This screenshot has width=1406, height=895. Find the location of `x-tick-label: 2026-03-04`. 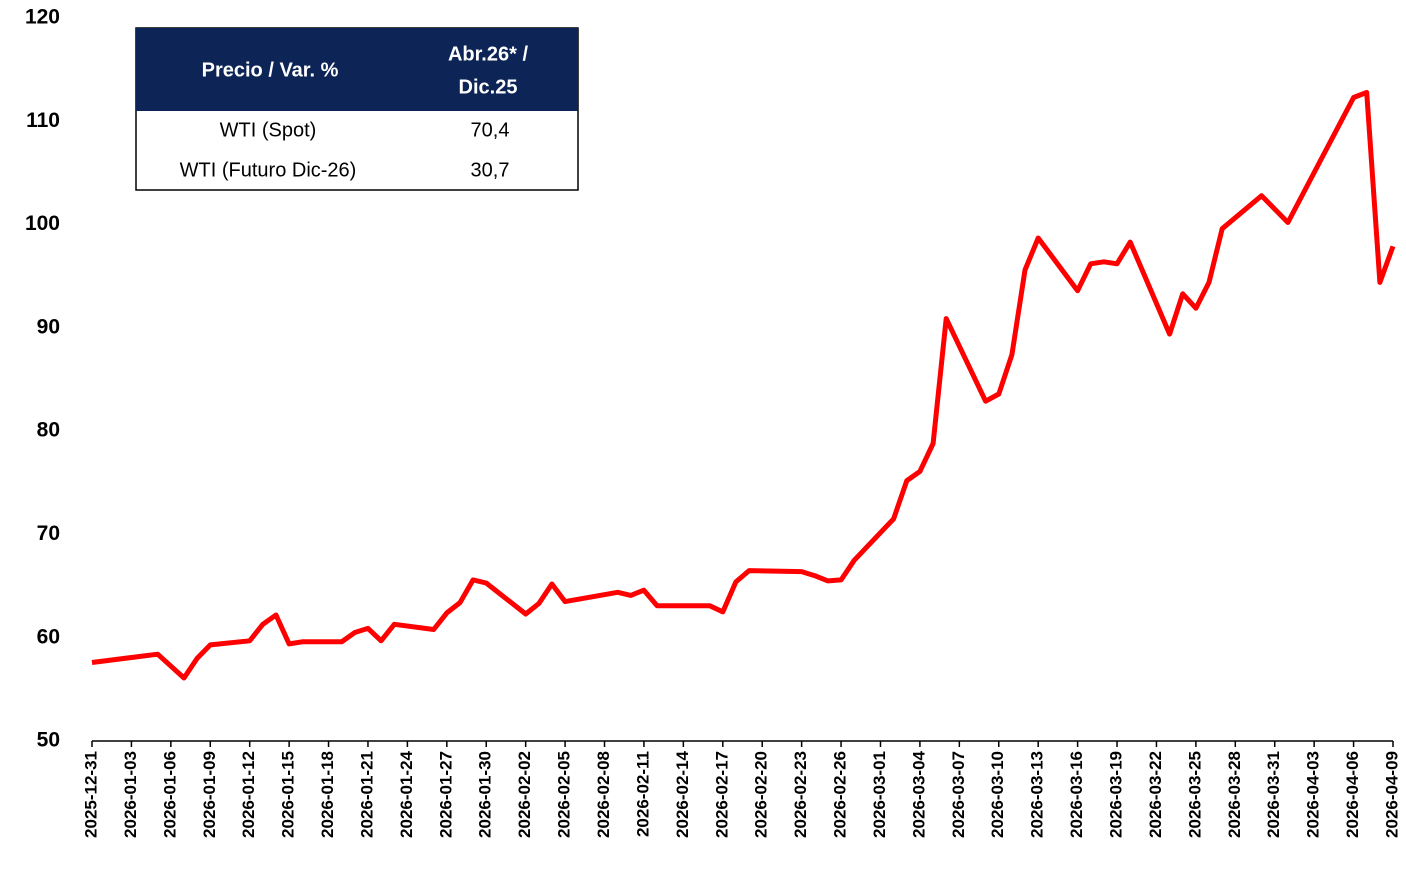

x-tick-label: 2026-03-04 is located at coordinates (918, 794).